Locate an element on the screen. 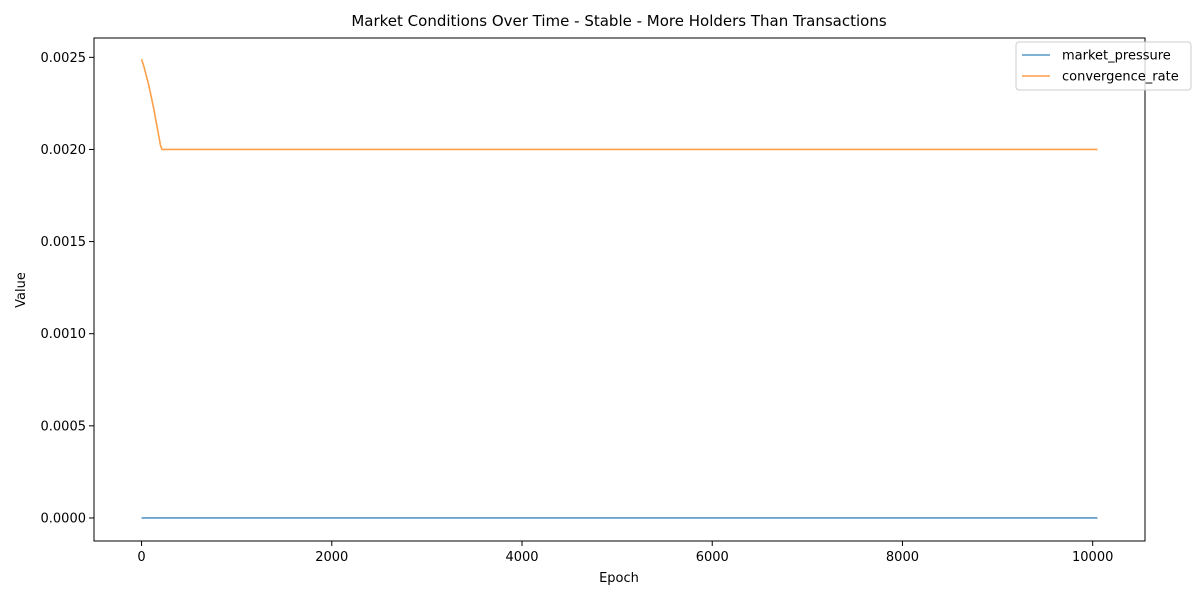  x-tick-label: 4000 is located at coordinates (521, 557).